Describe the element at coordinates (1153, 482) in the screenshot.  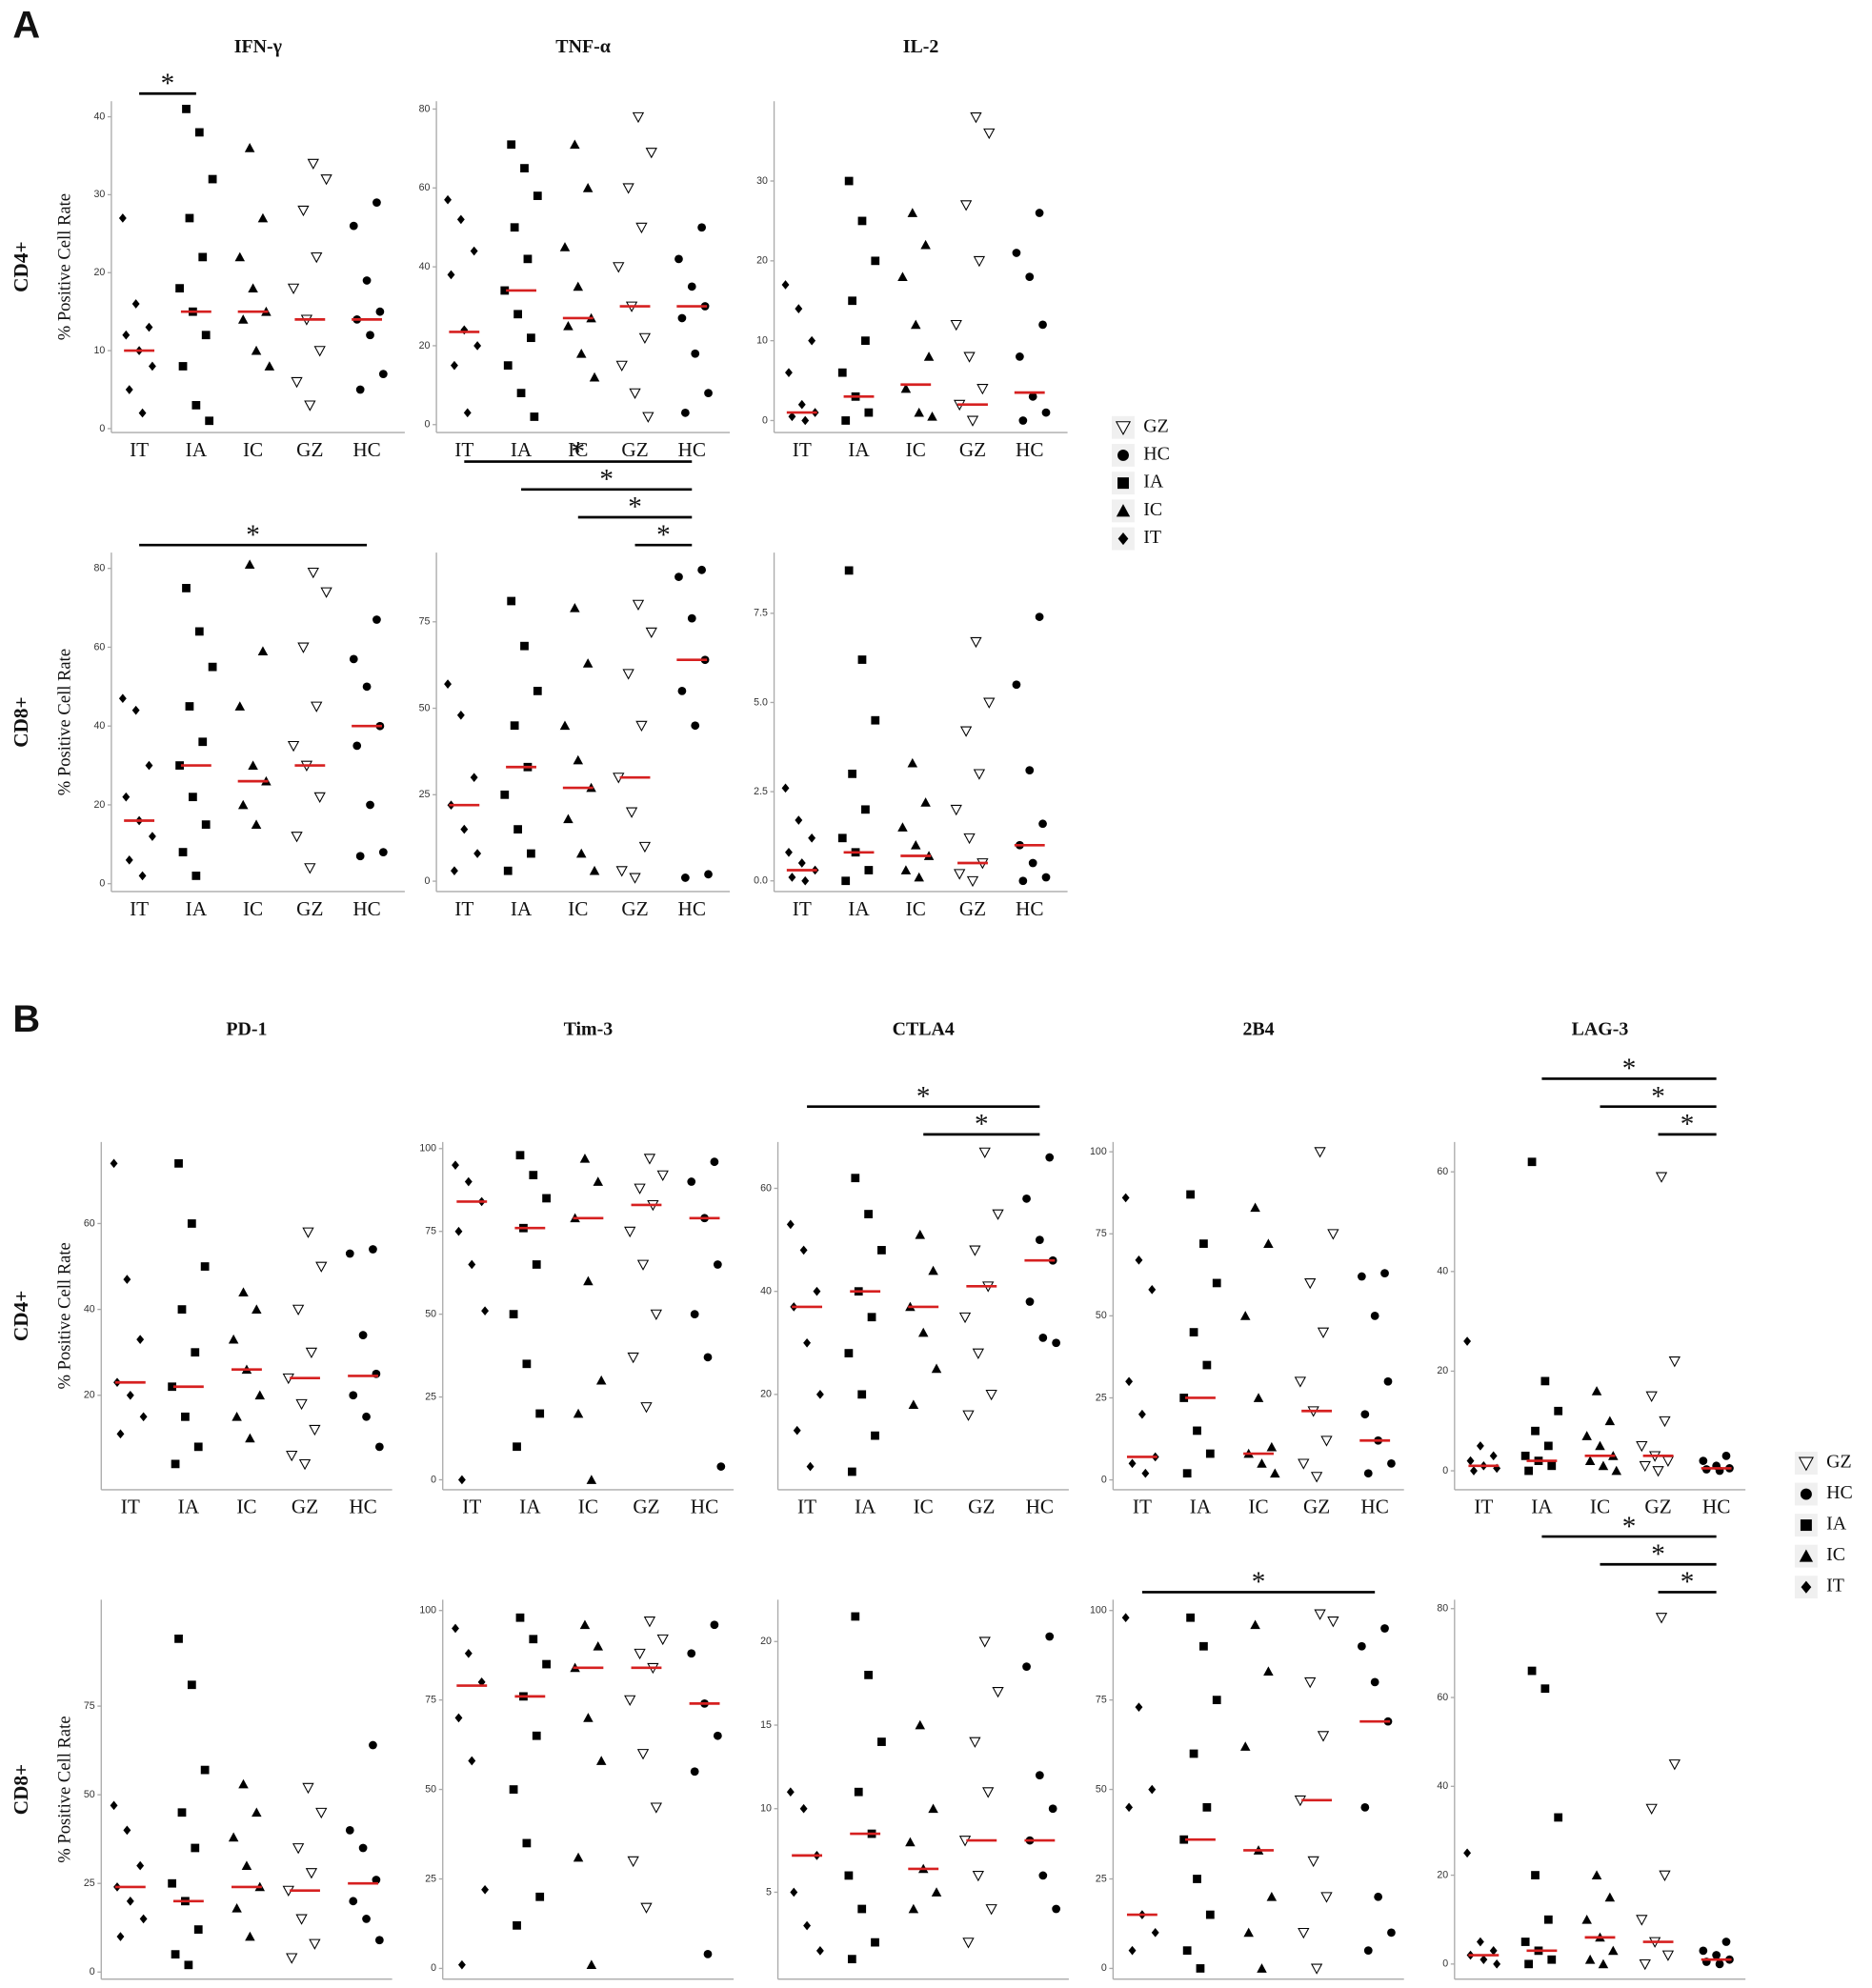
I see `legend-label: IA` at that location.